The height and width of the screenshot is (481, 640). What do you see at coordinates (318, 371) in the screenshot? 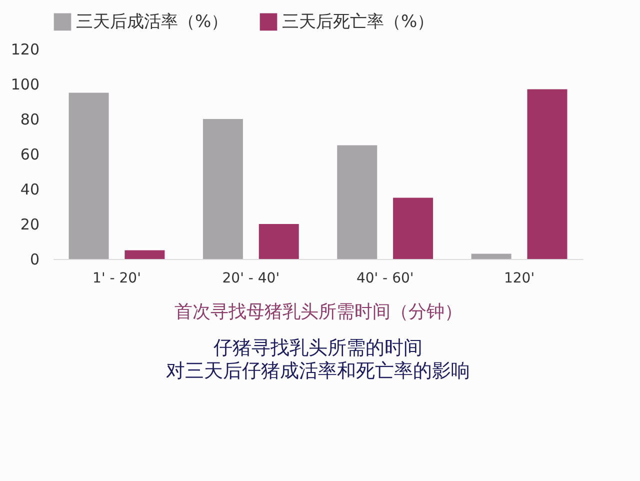
I see `text: 对三天后仔猪成活率和死亡率的影响` at bounding box center [318, 371].